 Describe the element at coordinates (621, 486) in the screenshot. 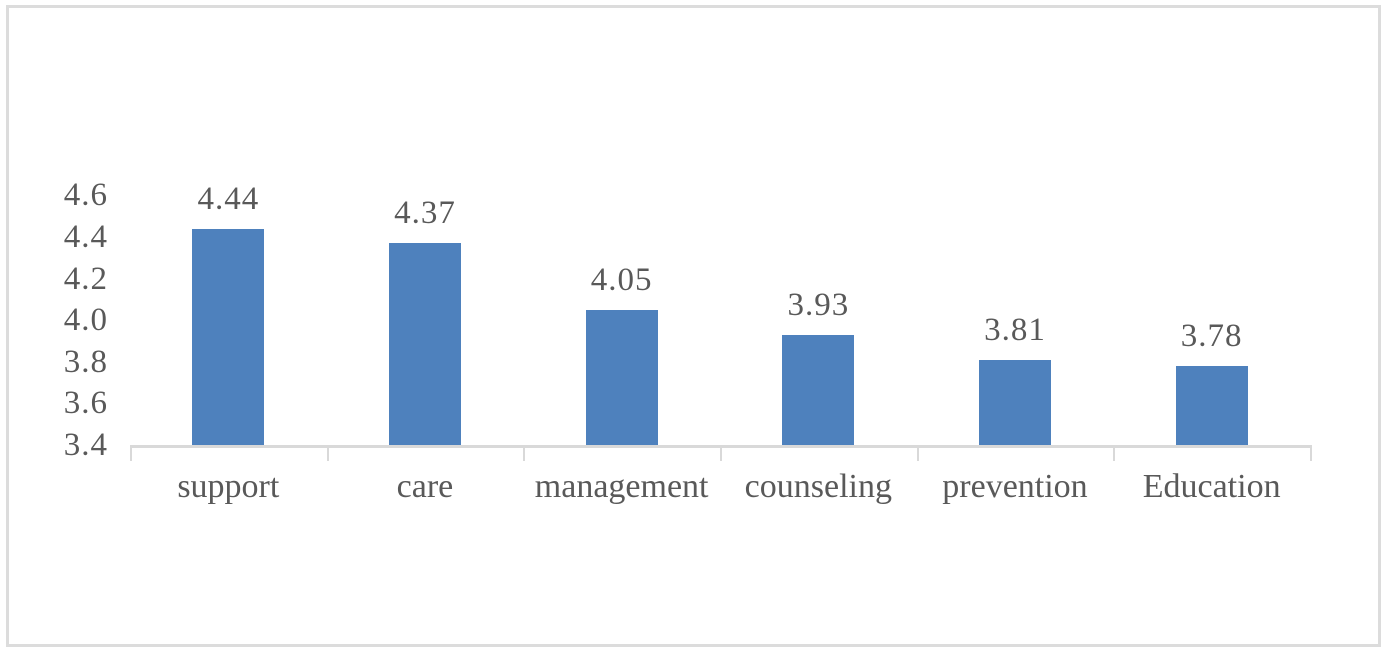

I see `category-label: management` at that location.